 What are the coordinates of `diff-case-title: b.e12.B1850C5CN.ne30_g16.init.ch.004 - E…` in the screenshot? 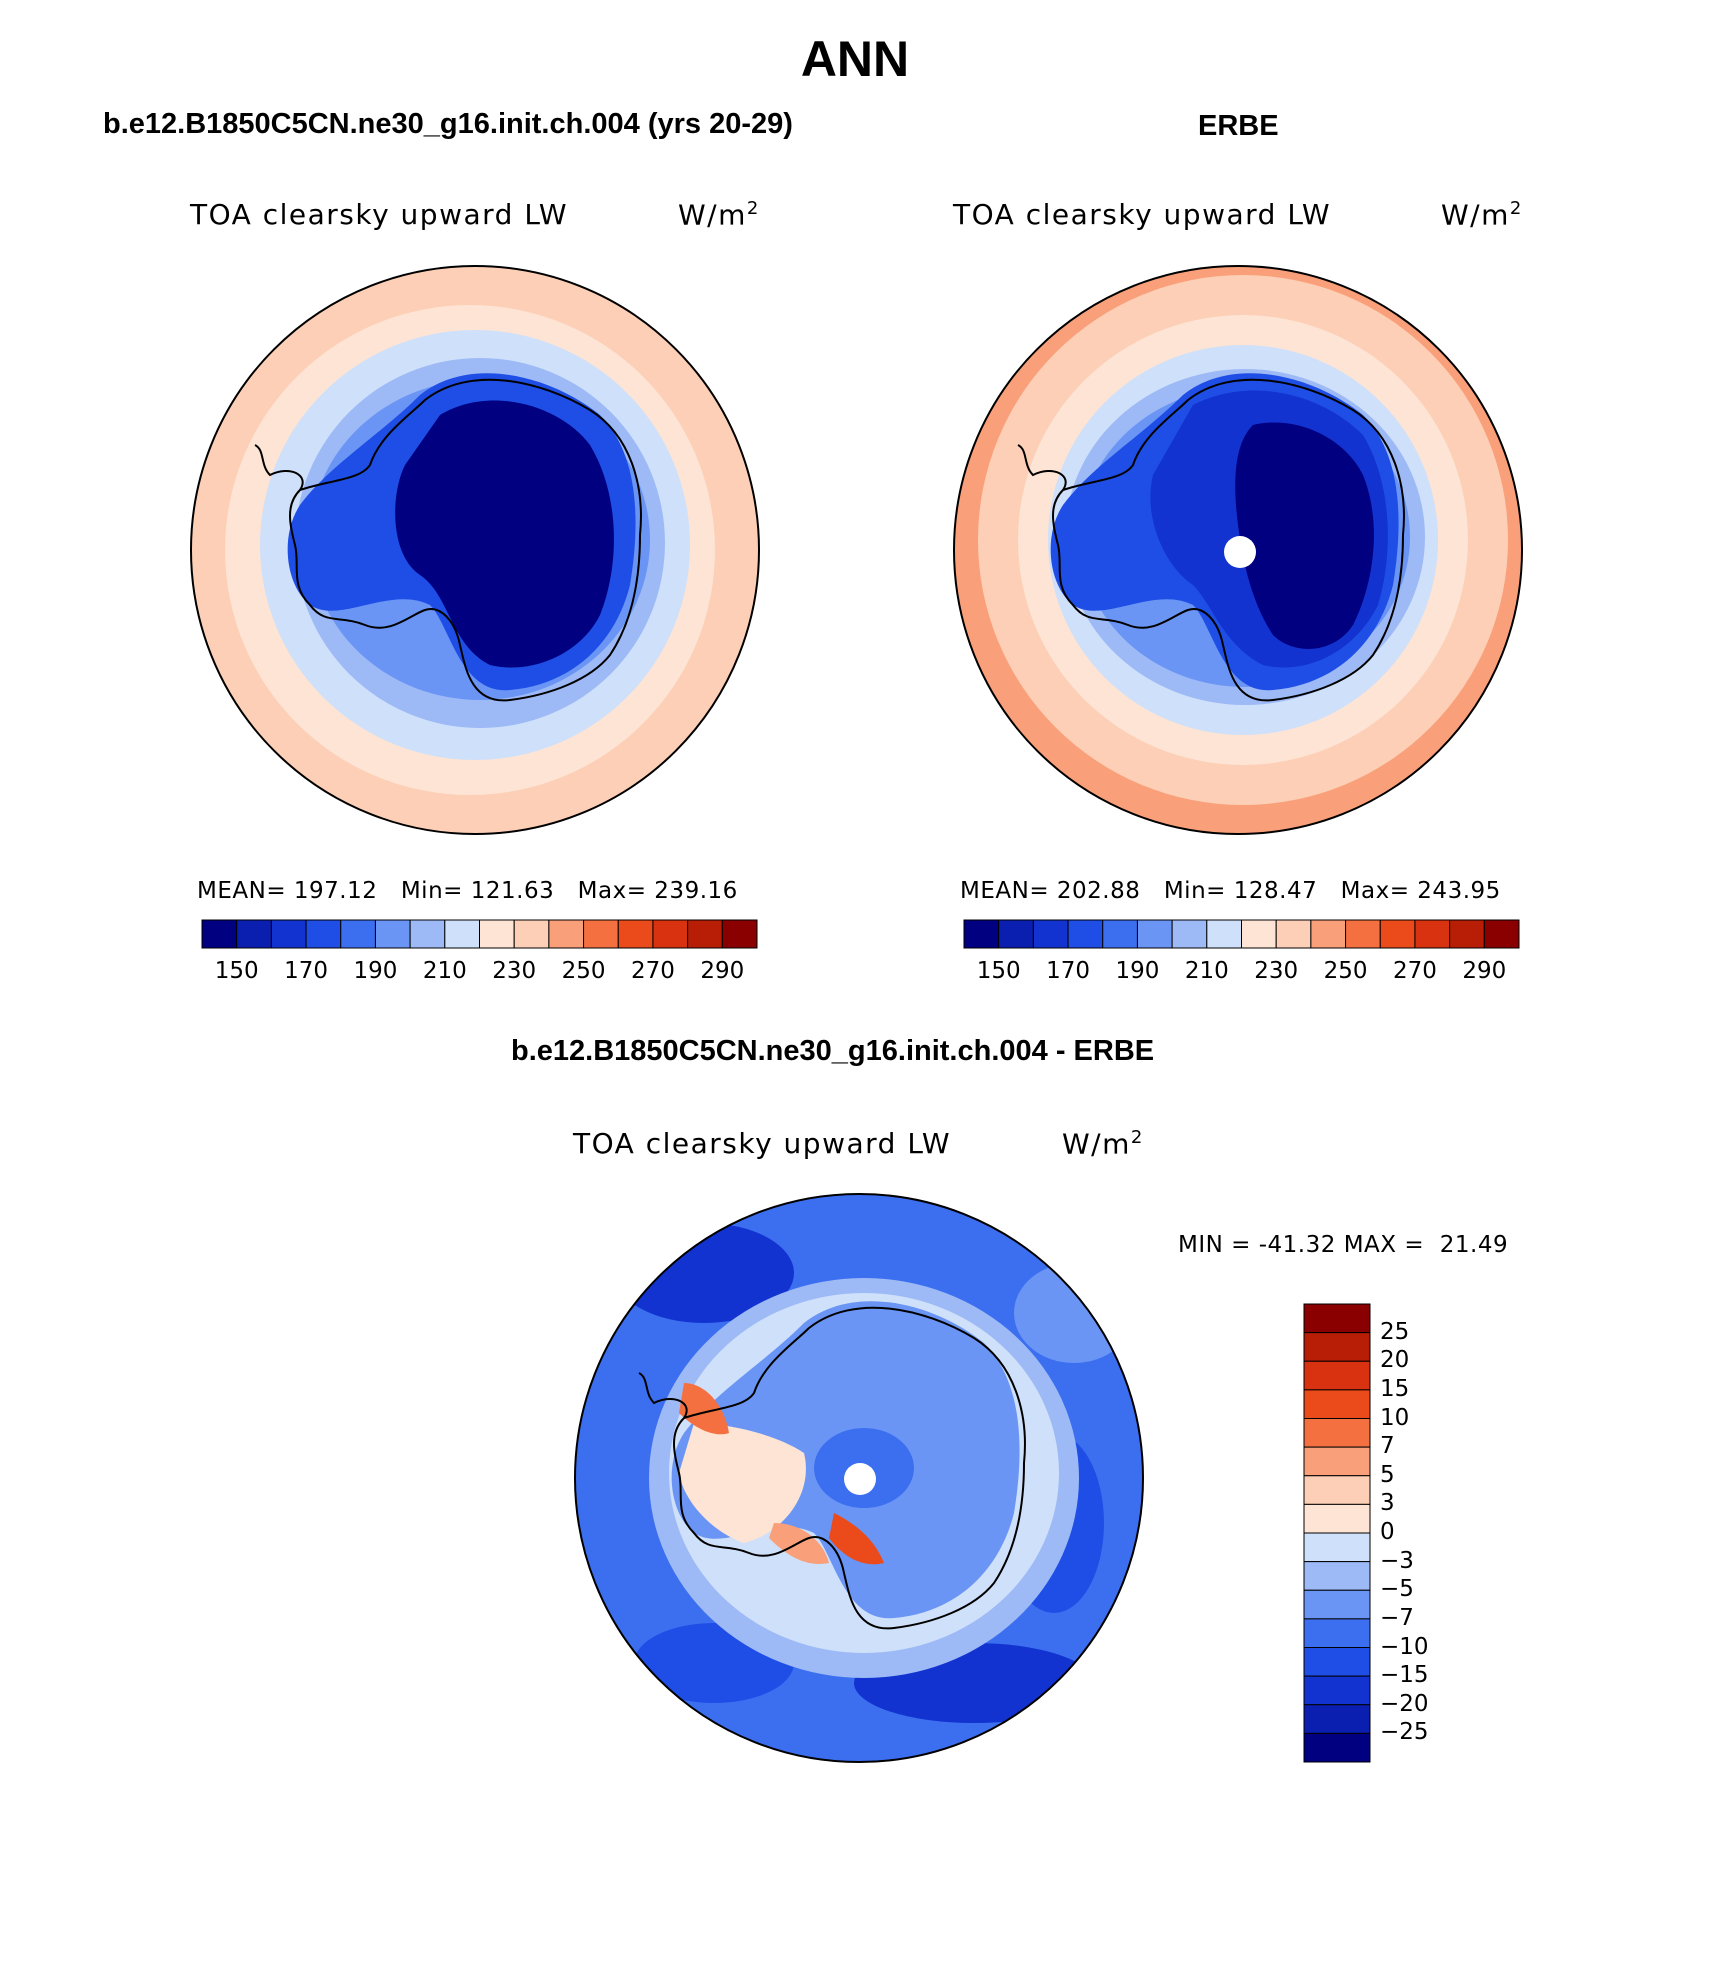 It's located at (833, 1051).